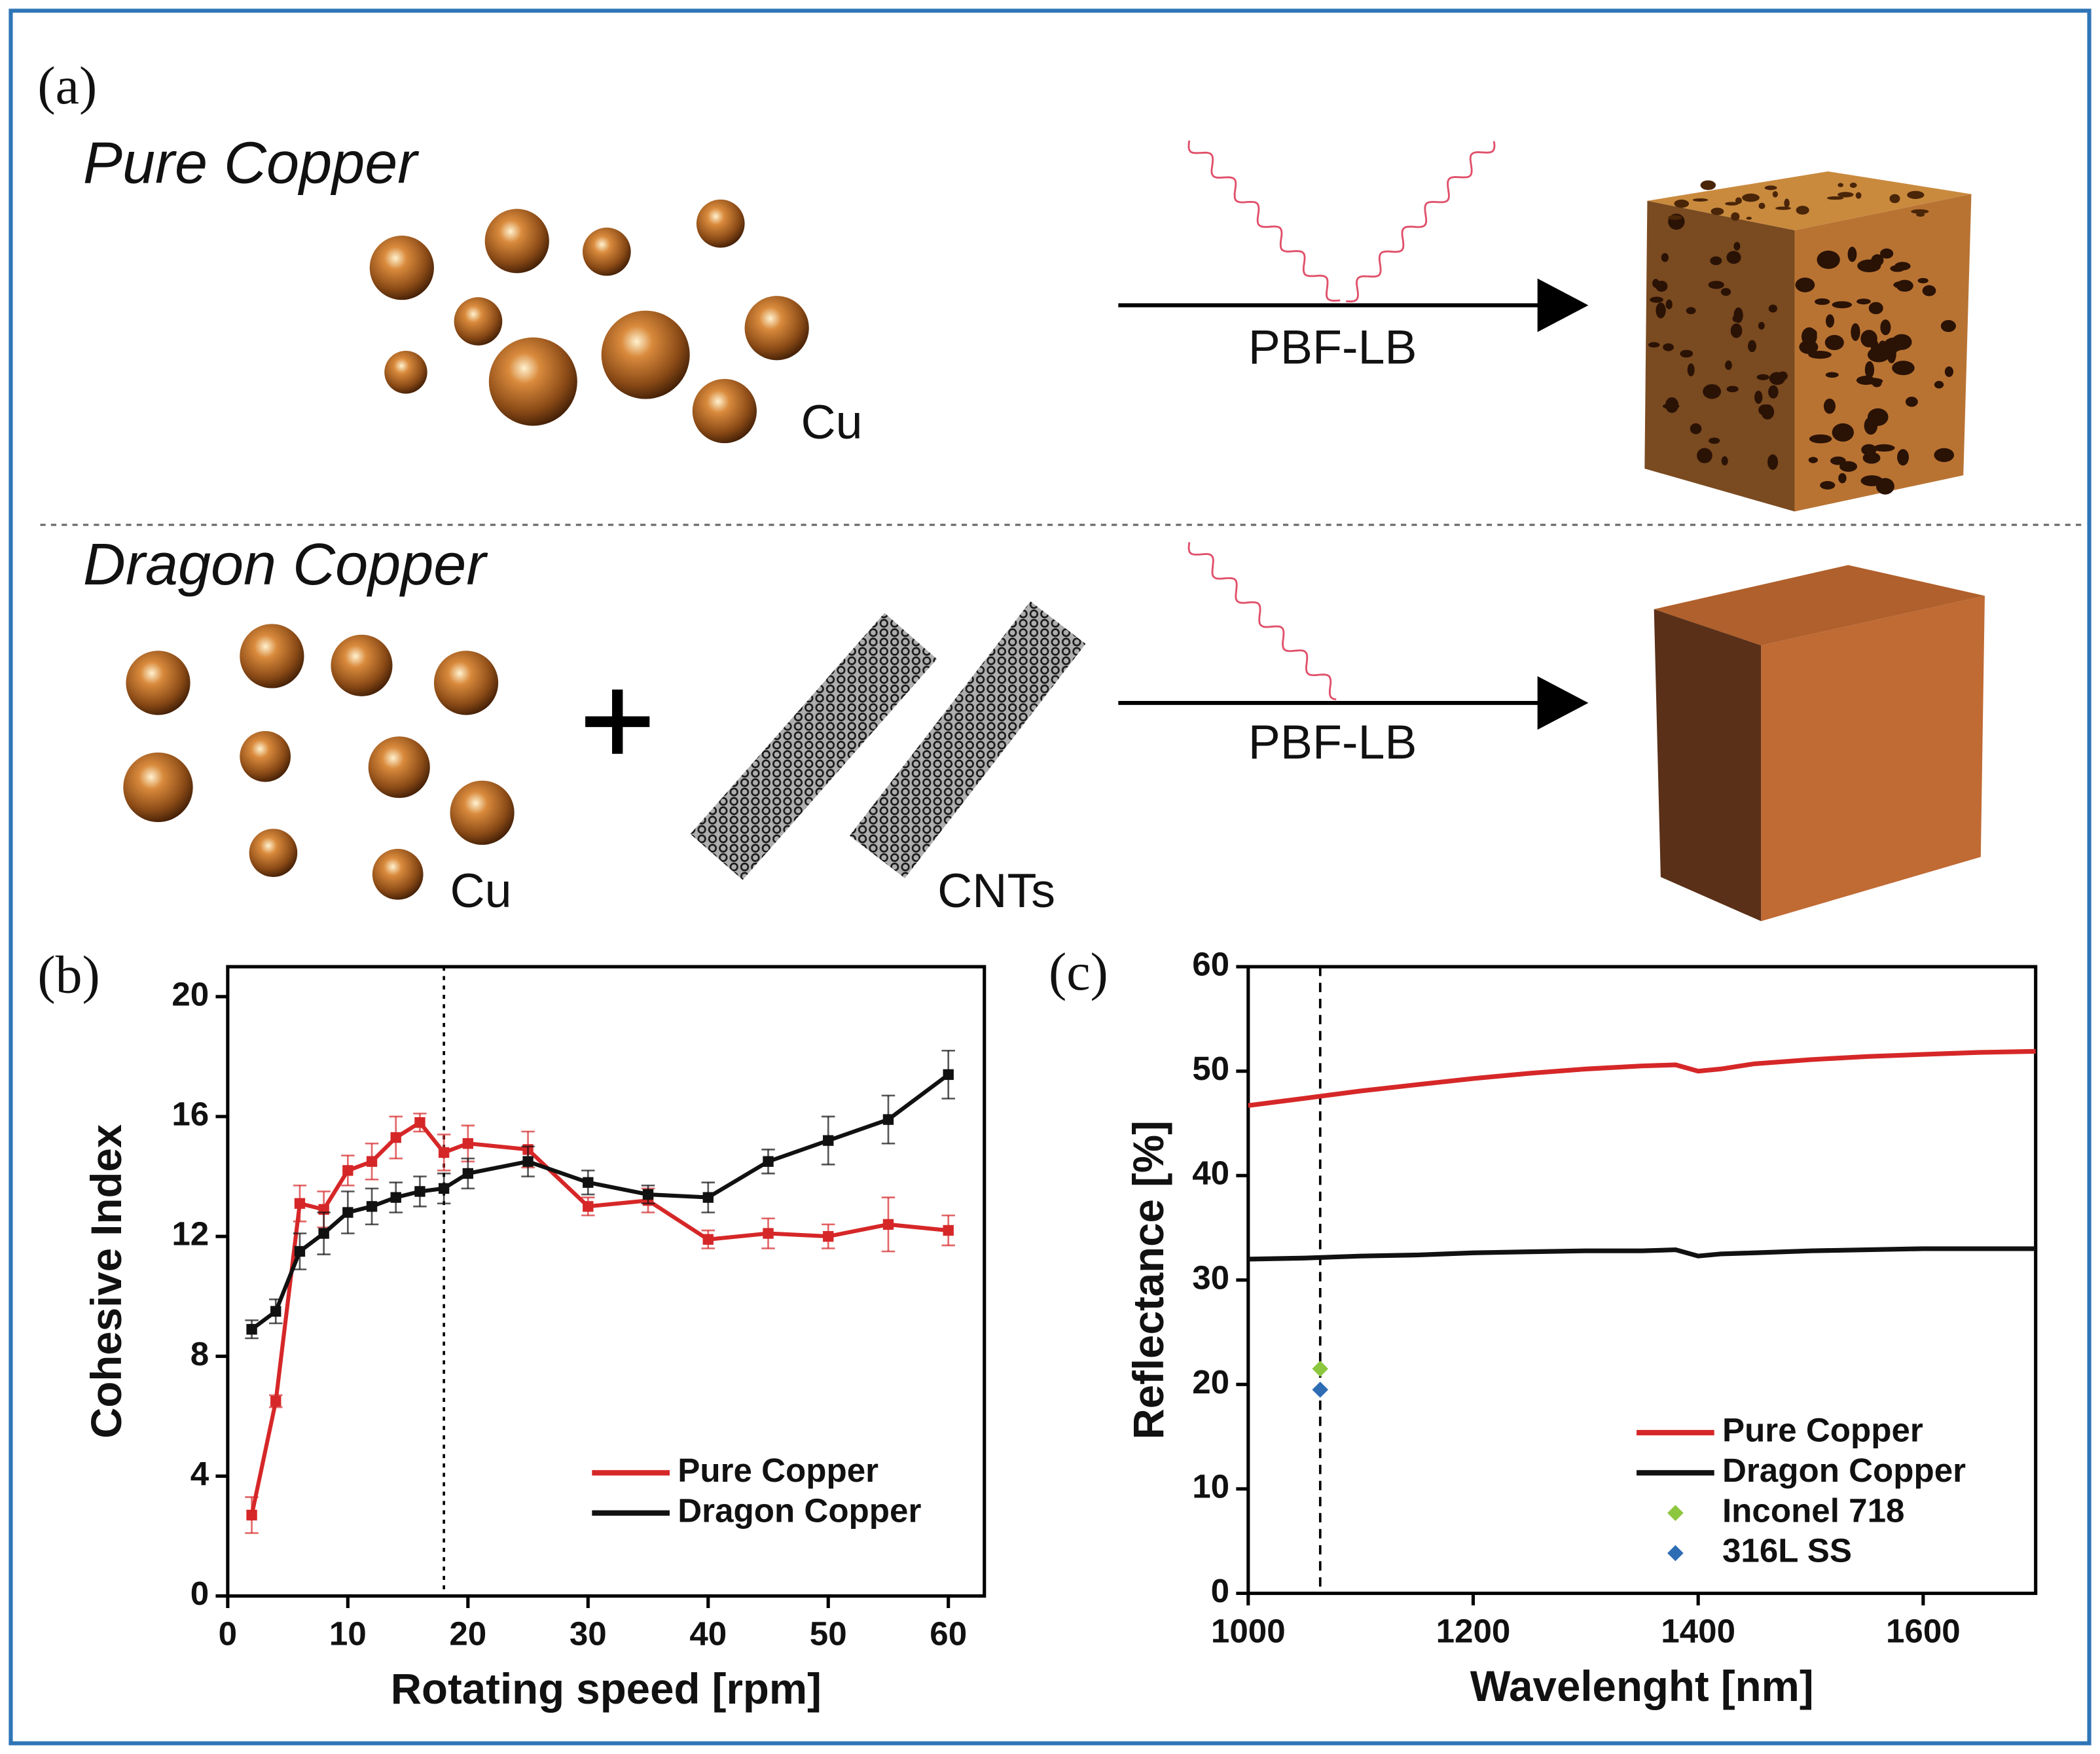  What do you see at coordinates (1642, 1254) in the screenshot?
I see `series-line` at bounding box center [1642, 1254].